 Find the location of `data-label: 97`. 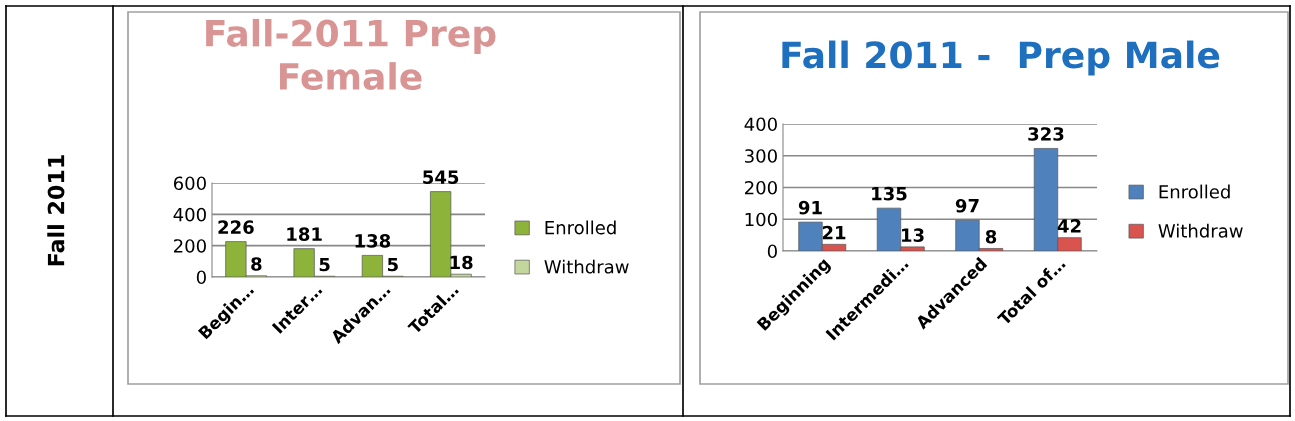

data-label: 97 is located at coordinates (967, 205).